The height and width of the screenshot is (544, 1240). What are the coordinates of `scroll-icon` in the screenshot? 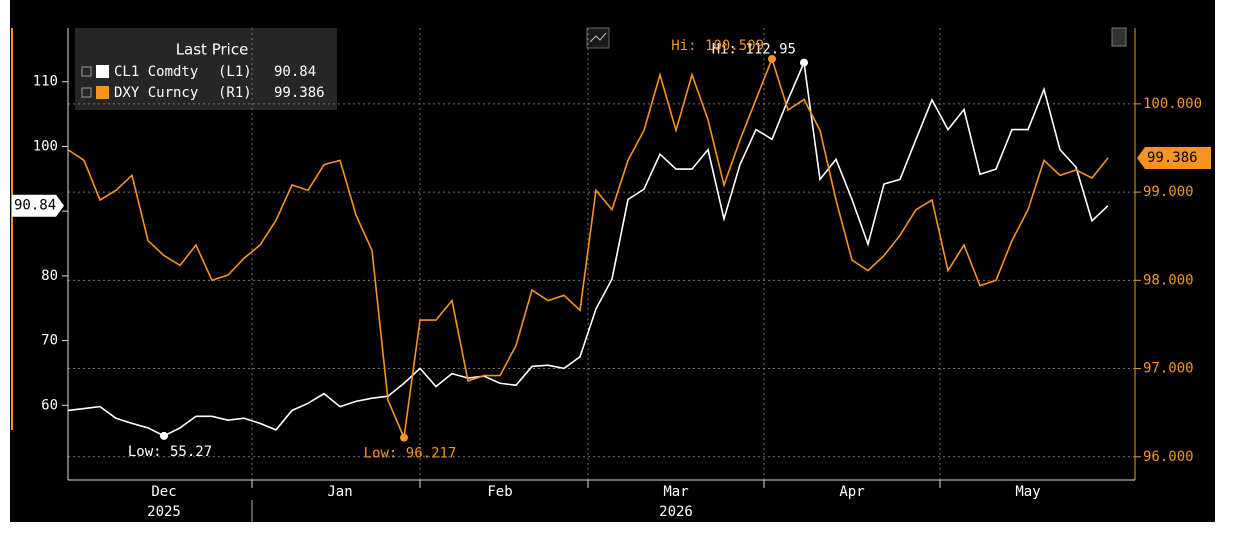 It's located at (1119, 37).